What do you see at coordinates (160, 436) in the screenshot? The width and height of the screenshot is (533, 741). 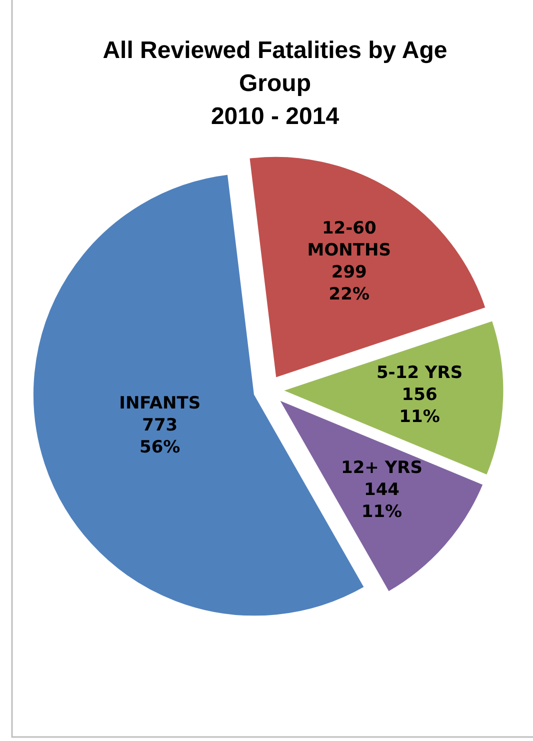 I see `data-label: 773 56%` at bounding box center [160, 436].